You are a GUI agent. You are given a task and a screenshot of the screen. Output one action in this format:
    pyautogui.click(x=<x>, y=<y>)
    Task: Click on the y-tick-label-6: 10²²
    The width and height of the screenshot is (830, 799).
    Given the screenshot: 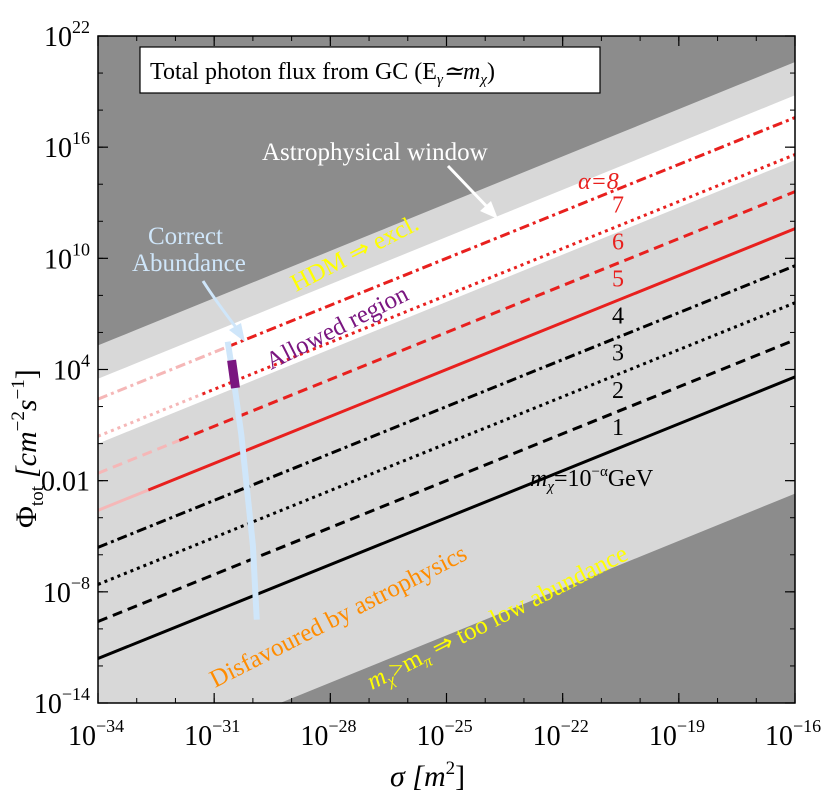 What is the action you would take?
    pyautogui.click(x=67, y=35)
    